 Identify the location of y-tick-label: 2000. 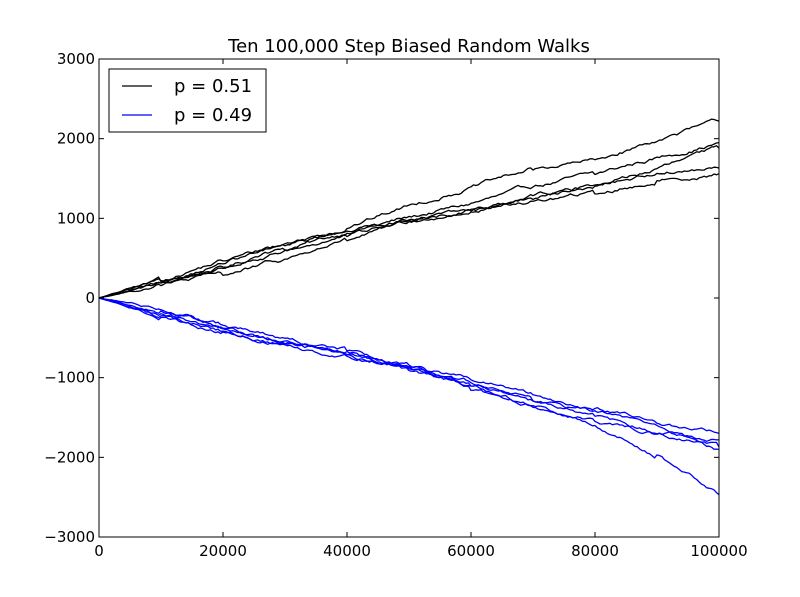
(76, 139).